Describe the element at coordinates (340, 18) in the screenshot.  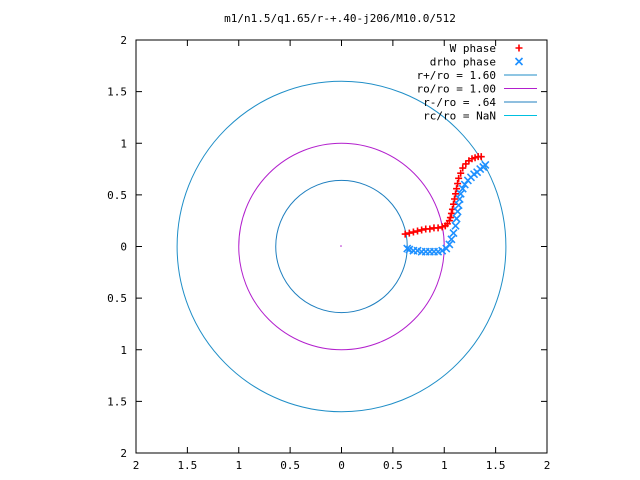
I see `chart-title: m1/n1.5/q1.65/r-+.40-j206/M10.0/512` at that location.